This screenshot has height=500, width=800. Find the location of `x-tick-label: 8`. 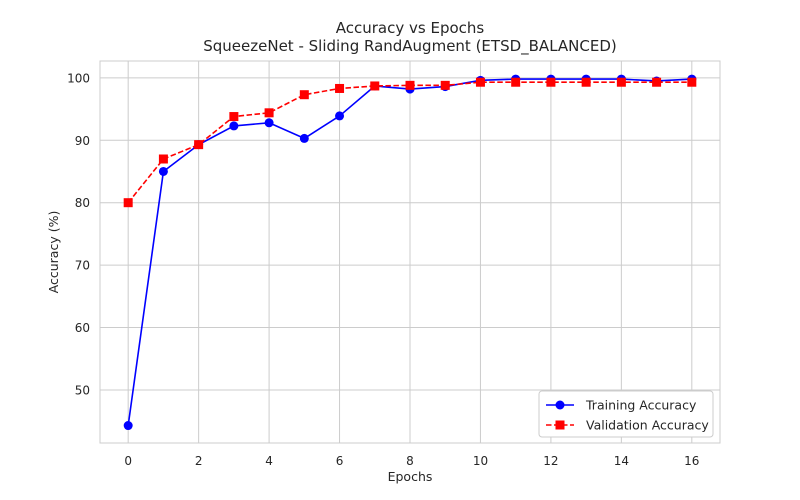

x-tick-label: 8 is located at coordinates (410, 461).